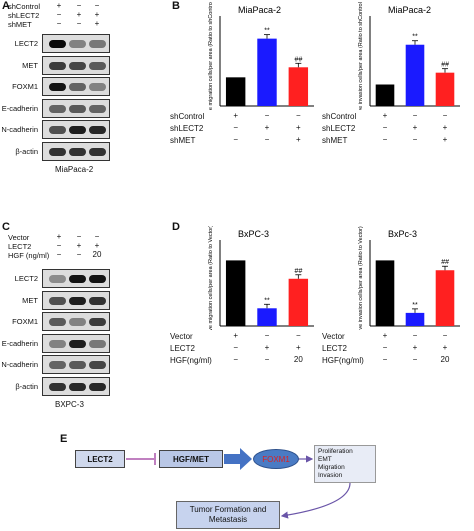 This screenshot has height=531, width=474. I want to click on blot-label: MET, so click(30, 300).